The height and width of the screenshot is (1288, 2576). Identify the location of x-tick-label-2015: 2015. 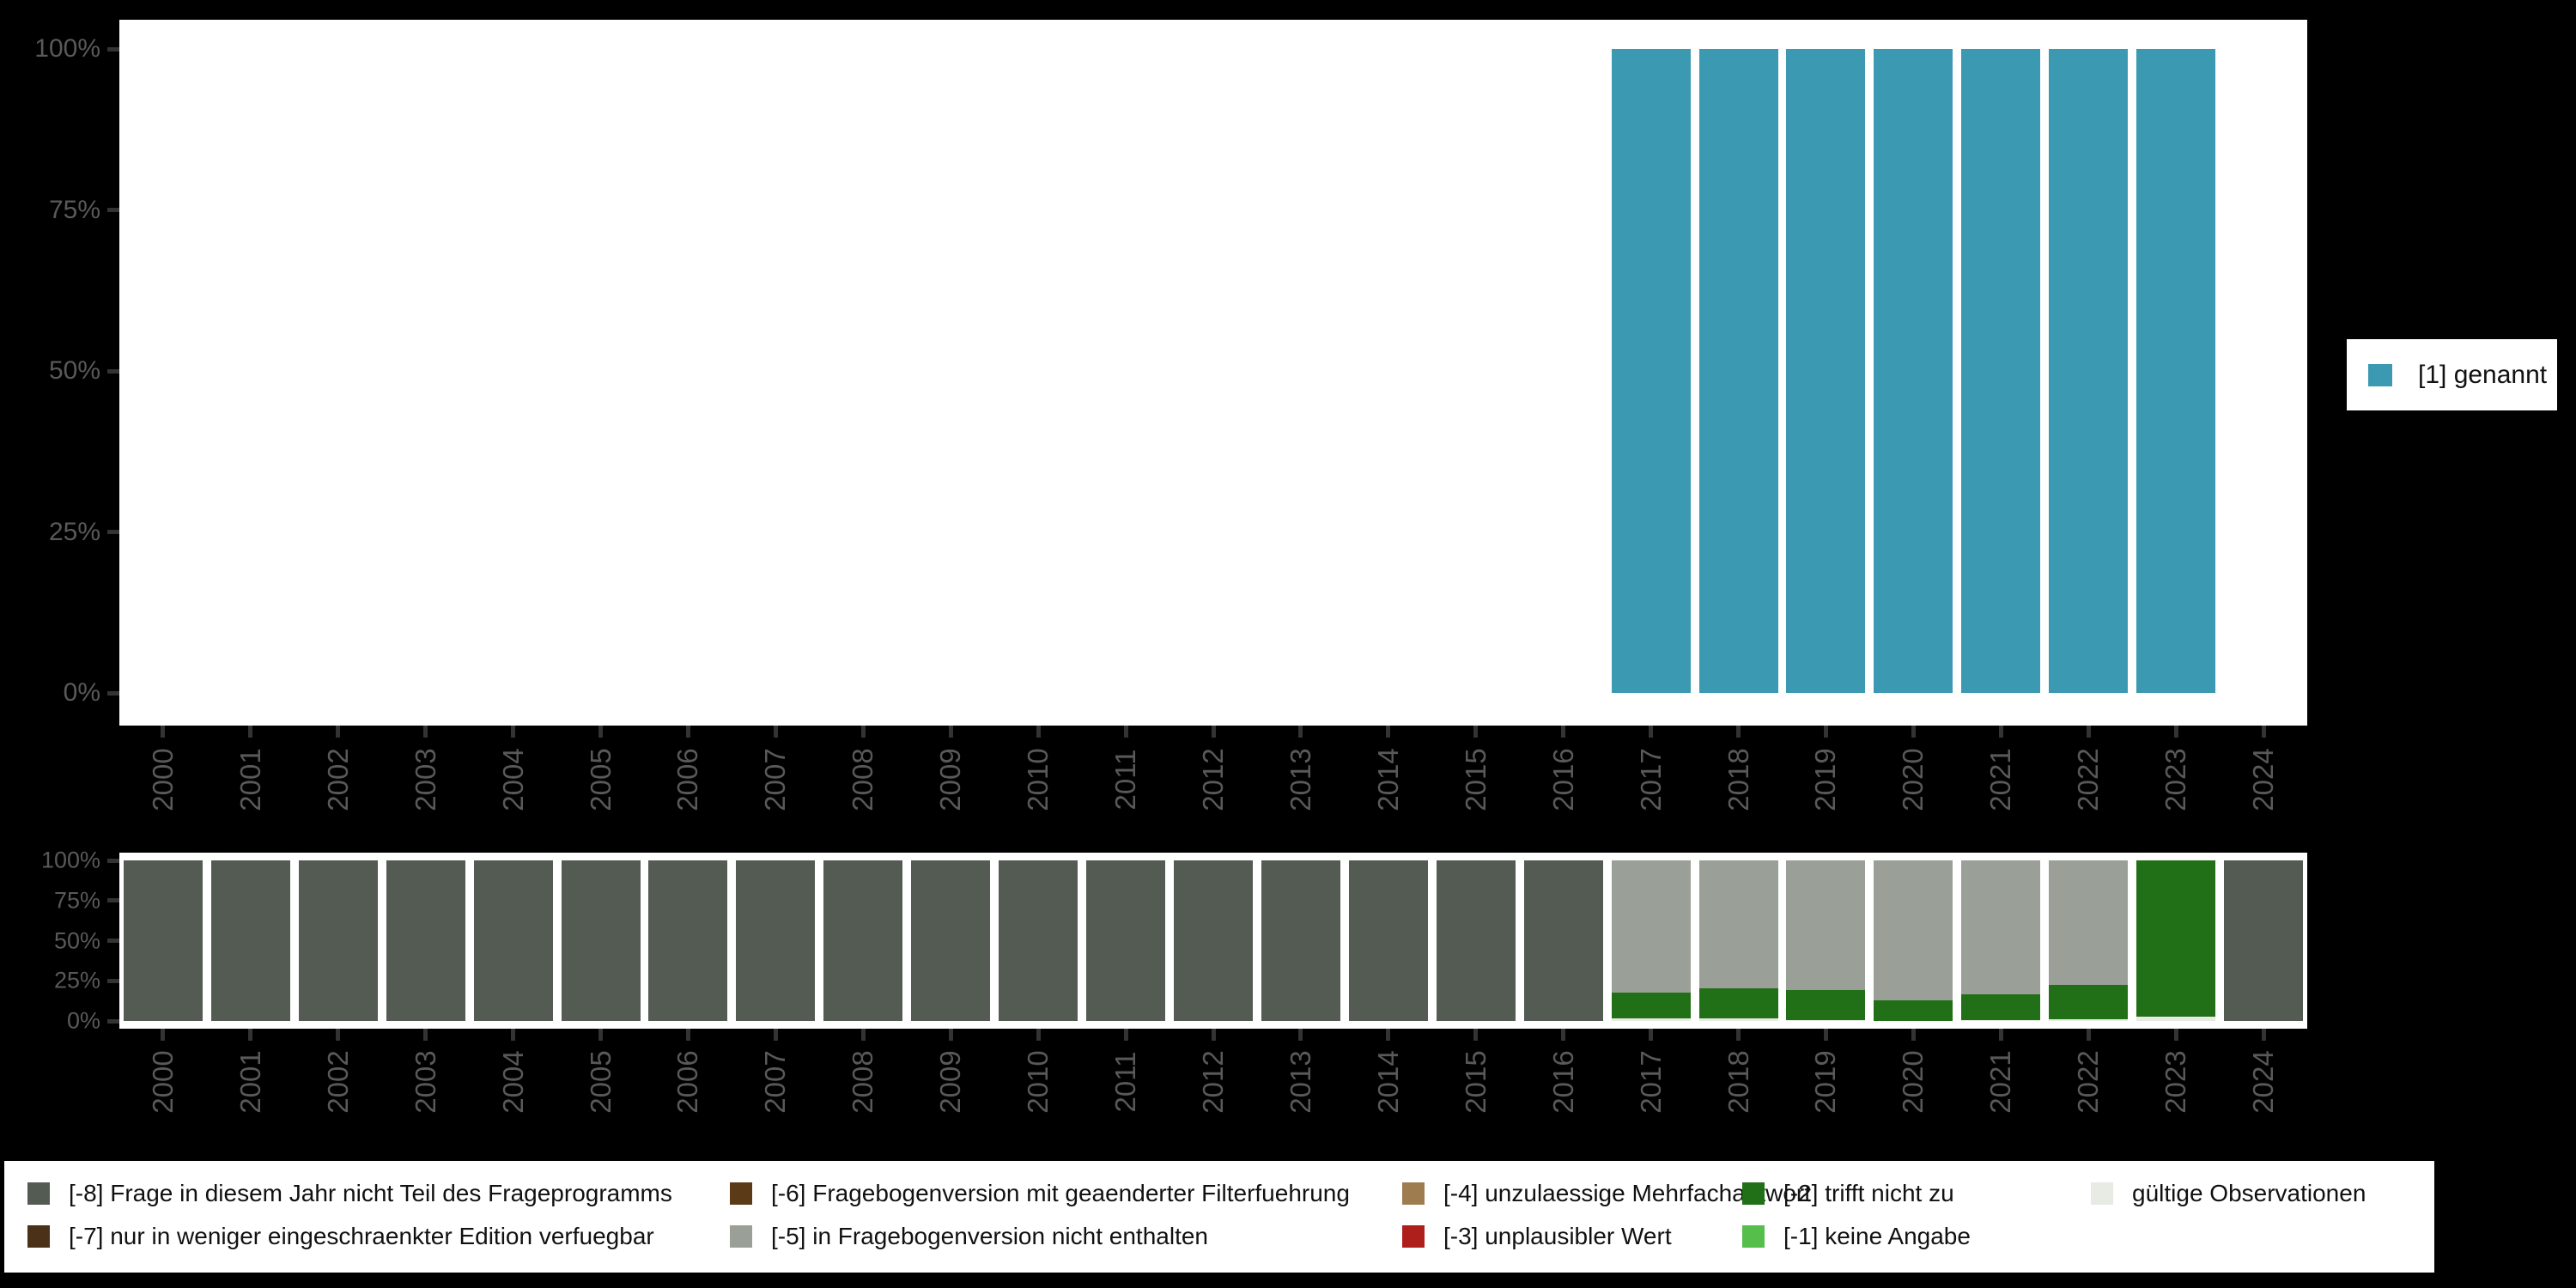
(1475, 1082).